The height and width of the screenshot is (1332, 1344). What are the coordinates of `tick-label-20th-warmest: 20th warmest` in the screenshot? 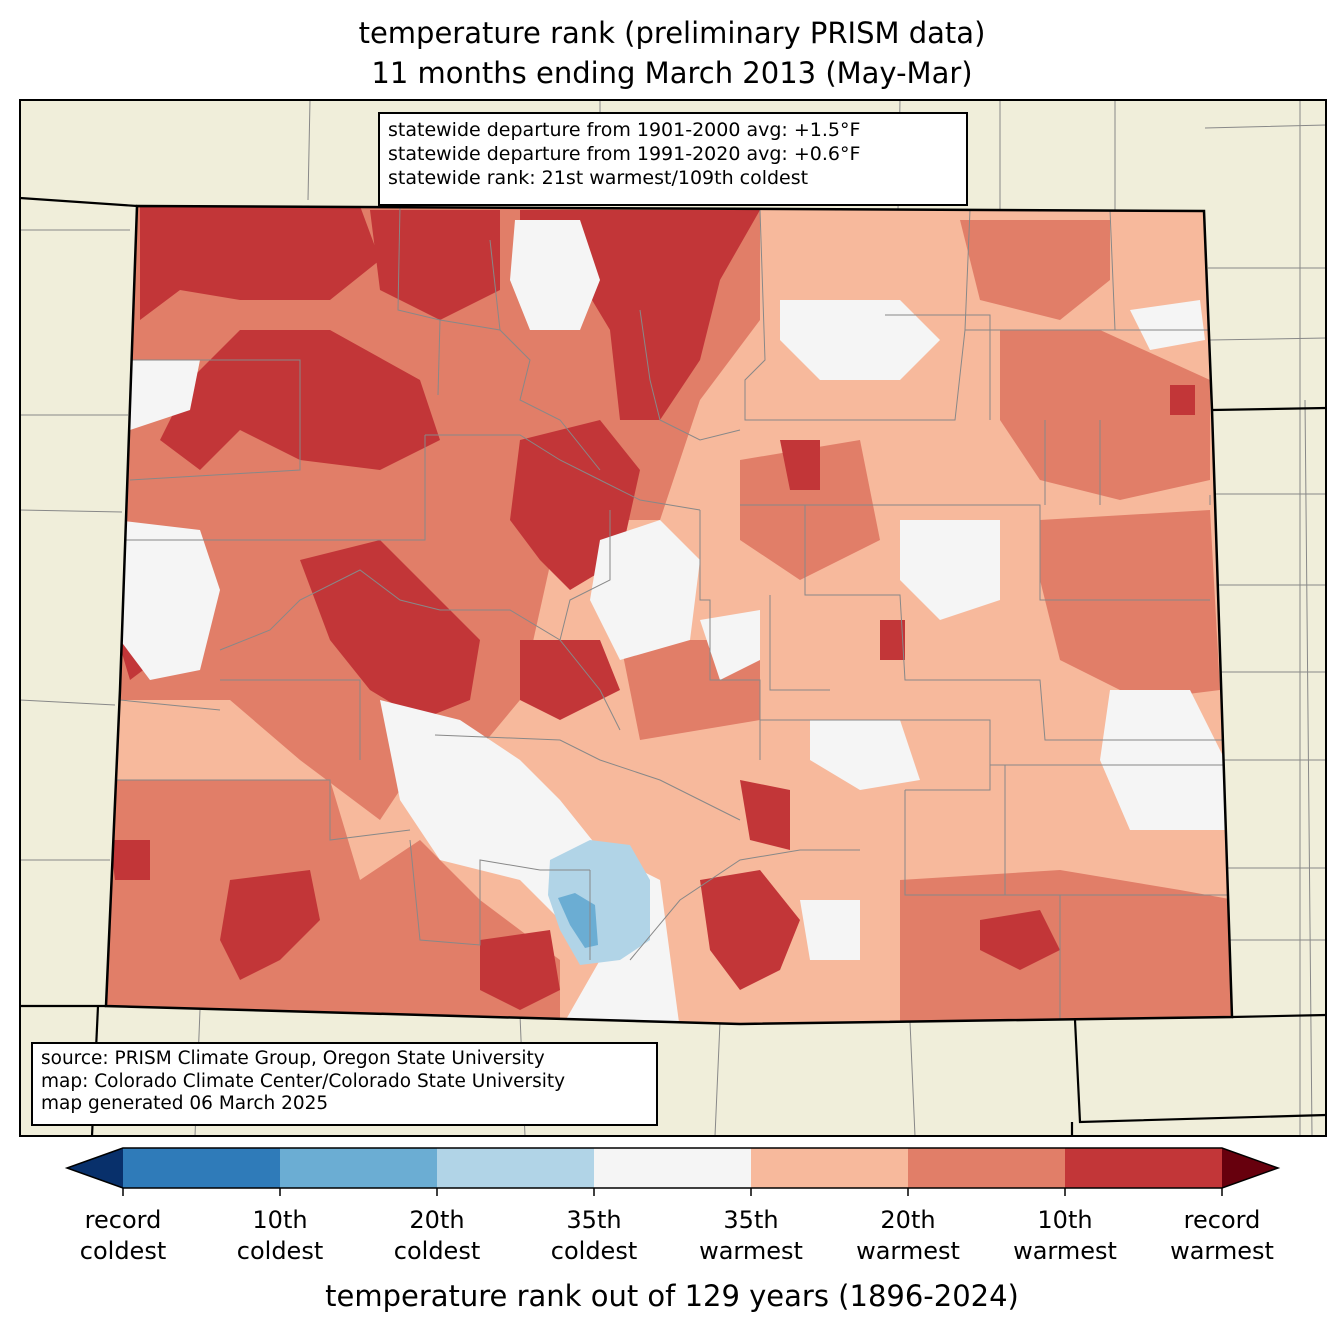 It's located at (908, 1235).